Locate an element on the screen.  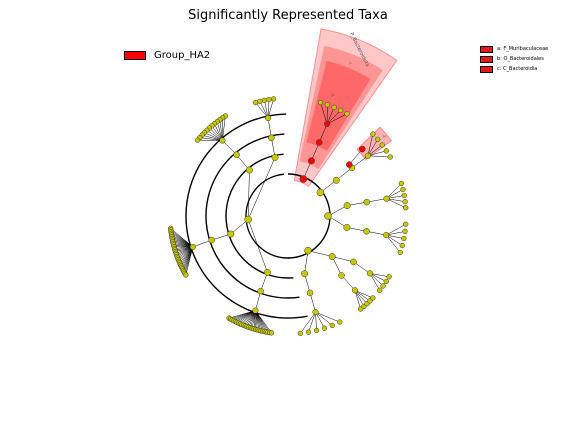
wedge-label-class: c is located at coordinates (350, 63).